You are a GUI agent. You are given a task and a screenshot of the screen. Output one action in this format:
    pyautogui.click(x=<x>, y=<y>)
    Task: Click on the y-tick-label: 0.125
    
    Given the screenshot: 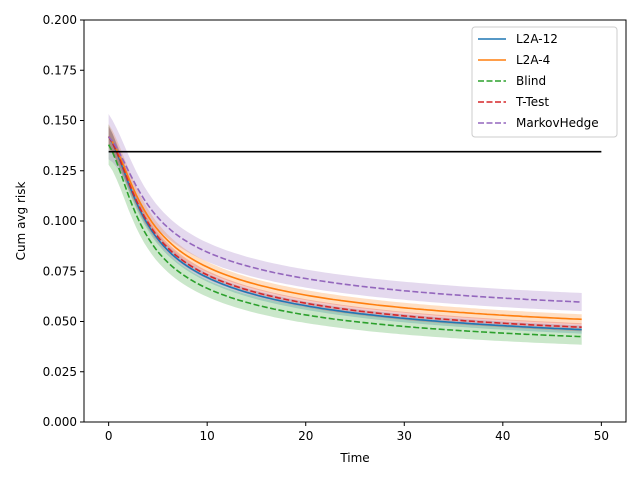 What is the action you would take?
    pyautogui.click(x=60, y=171)
    